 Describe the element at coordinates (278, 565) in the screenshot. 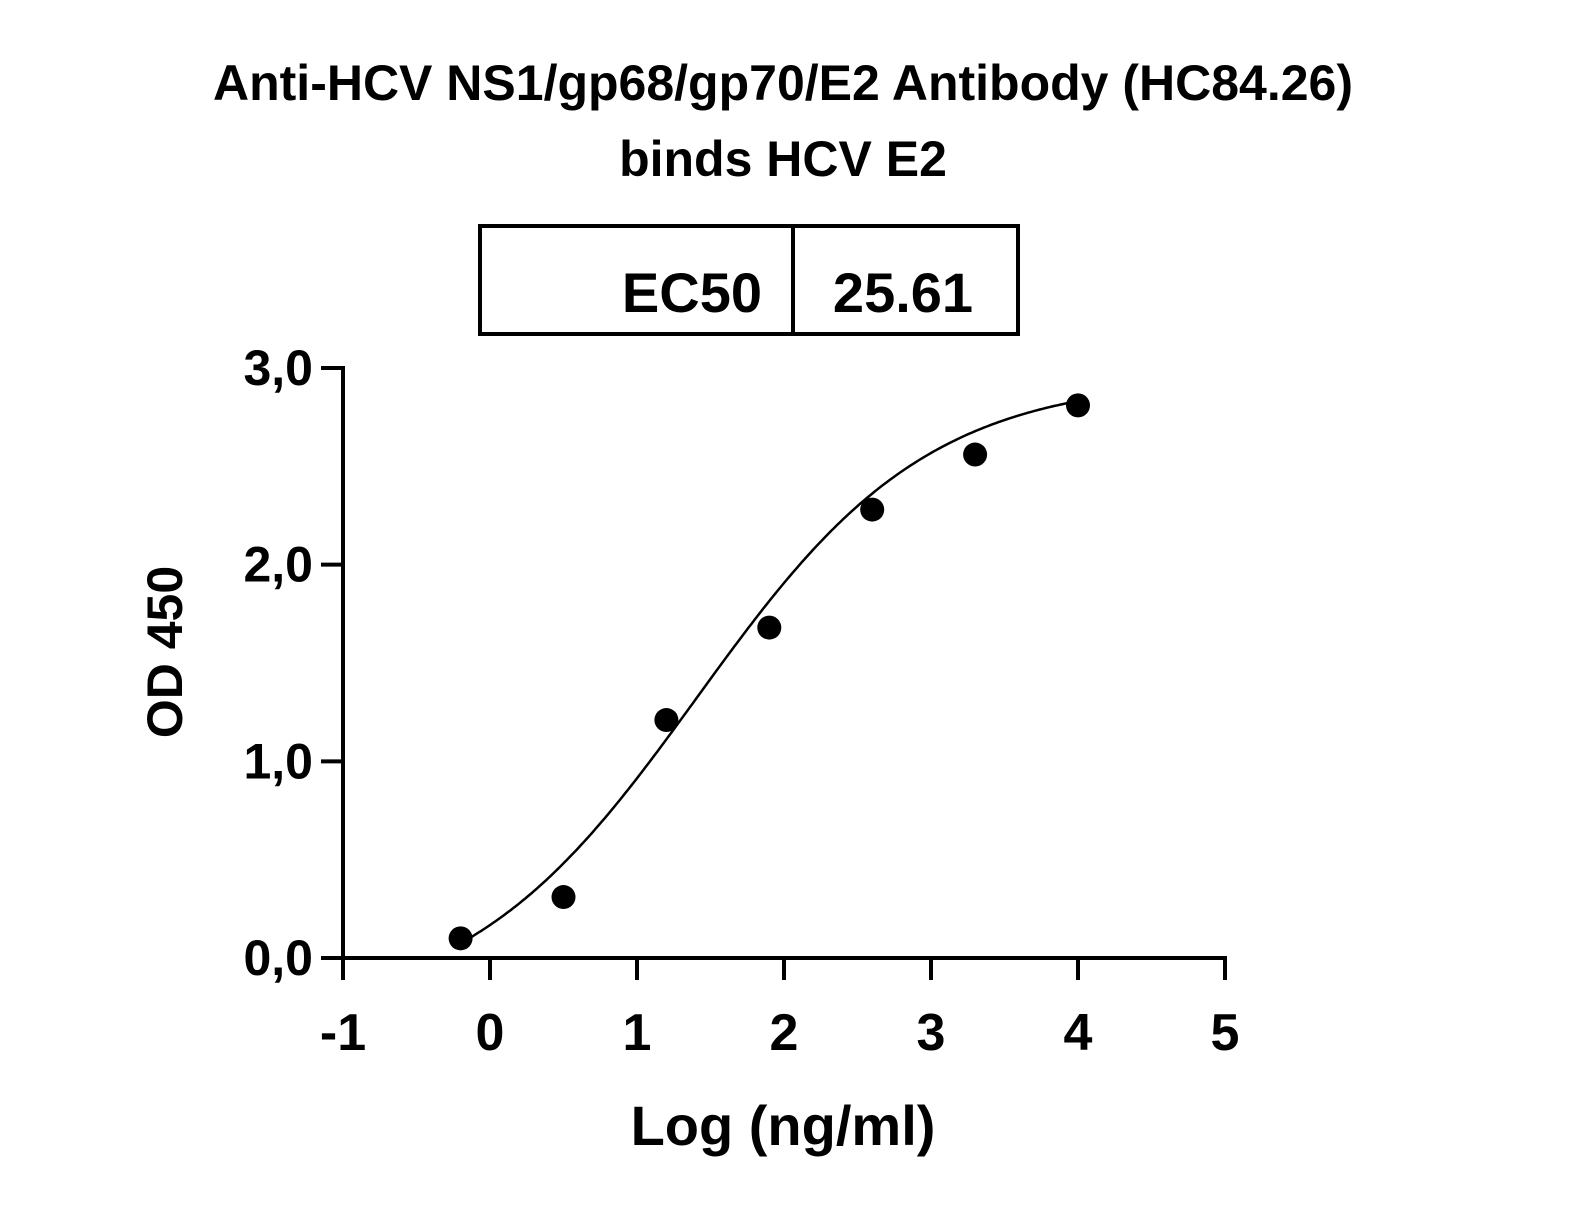

I see `y-tick-label: 2,0` at that location.